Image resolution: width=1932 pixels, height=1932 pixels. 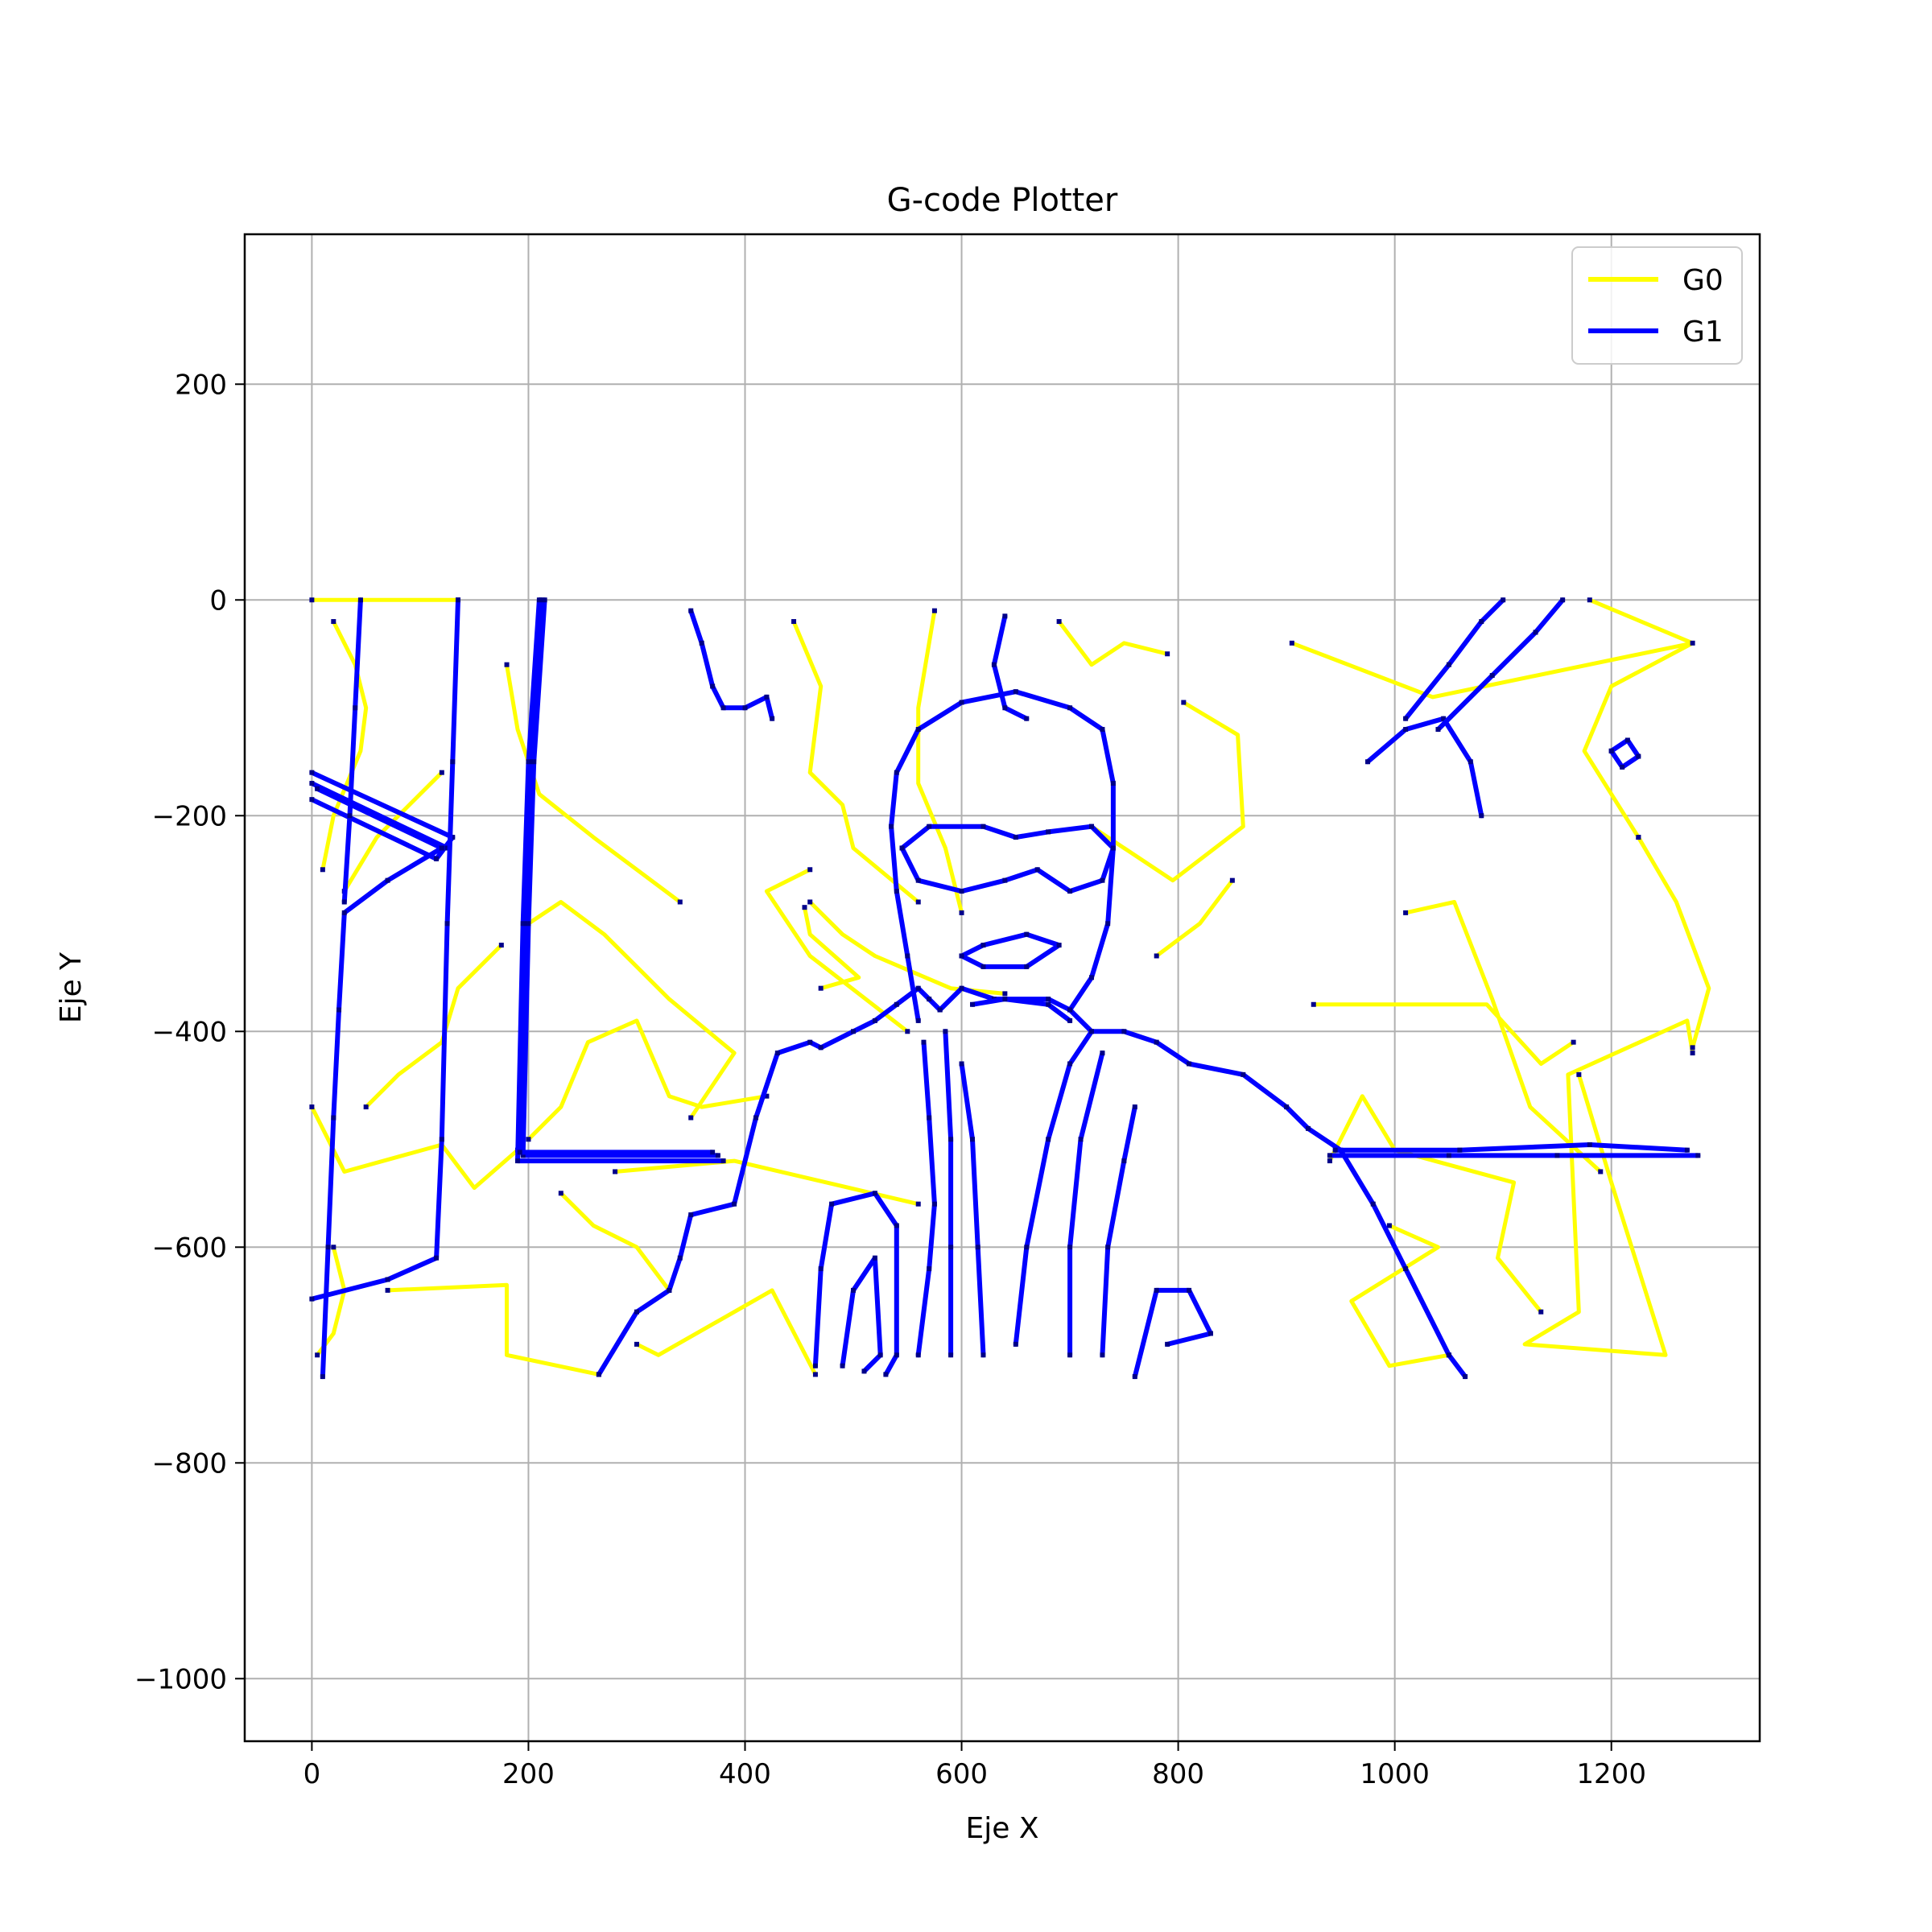 What do you see at coordinates (189, 816) in the screenshot?
I see `y-tick-label: −200` at bounding box center [189, 816].